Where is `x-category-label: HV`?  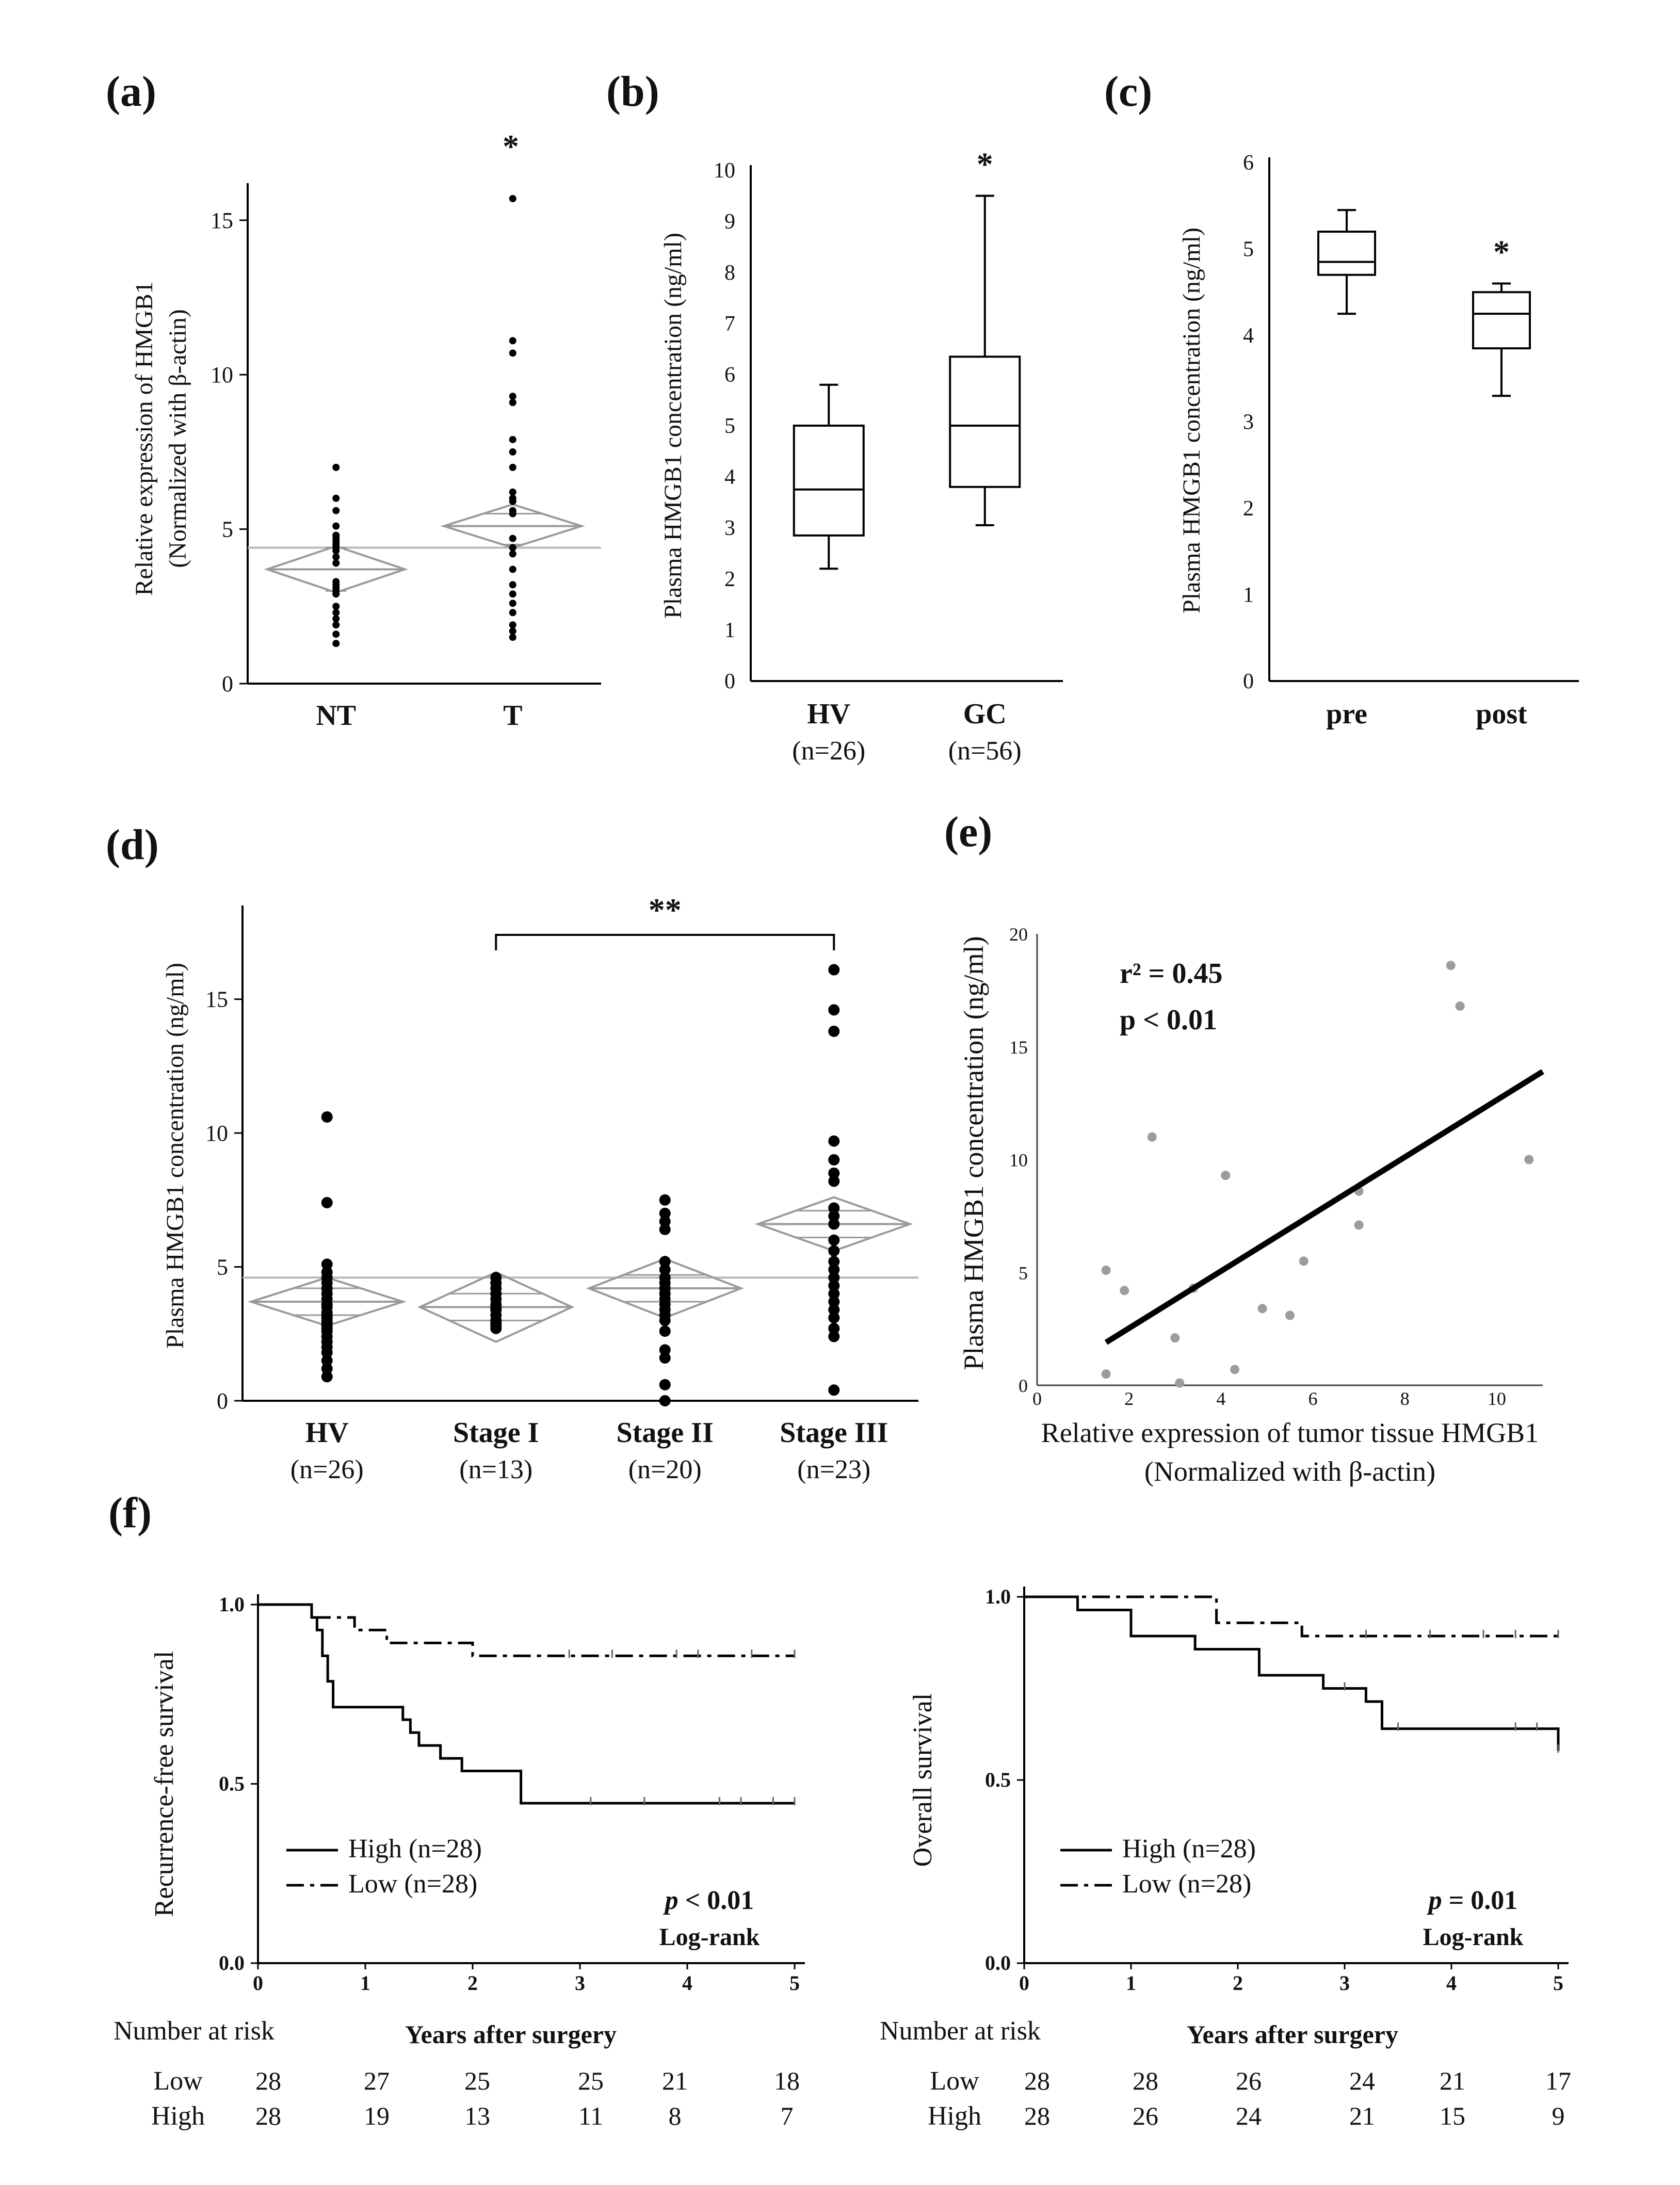
x-category-label: HV is located at coordinates (327, 1433).